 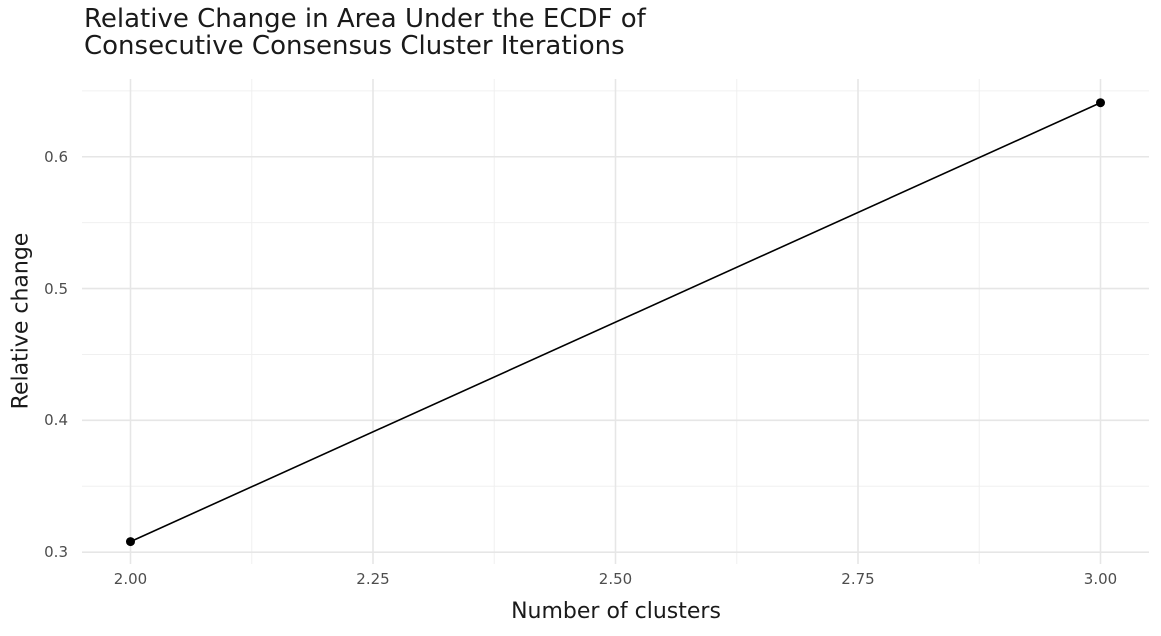 I want to click on y-tick-label: 0.3, so click(x=56, y=552).